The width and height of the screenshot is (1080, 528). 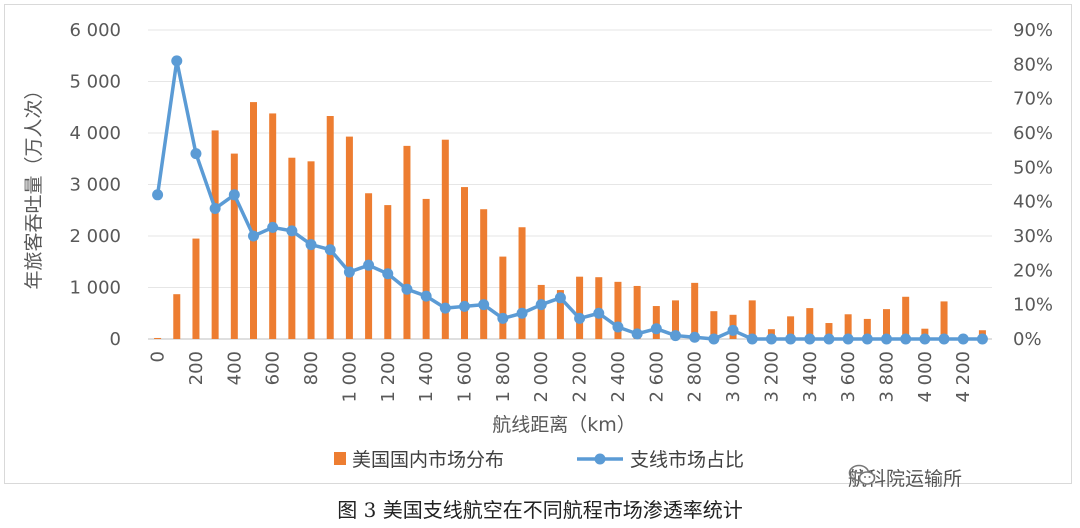 What do you see at coordinates (1033, 167) in the screenshot?
I see `right-tick-label: 50%` at bounding box center [1033, 167].